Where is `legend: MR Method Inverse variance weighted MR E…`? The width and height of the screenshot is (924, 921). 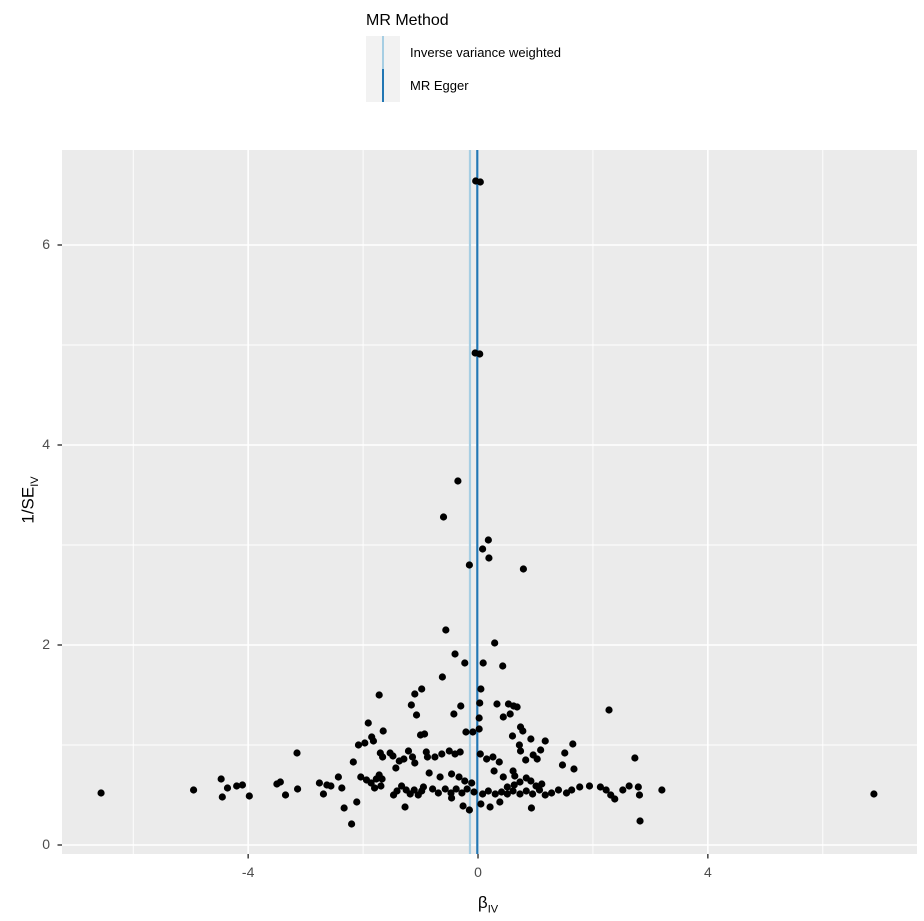 legend: MR Method Inverse variance weighted MR E… is located at coordinates (463, 57).